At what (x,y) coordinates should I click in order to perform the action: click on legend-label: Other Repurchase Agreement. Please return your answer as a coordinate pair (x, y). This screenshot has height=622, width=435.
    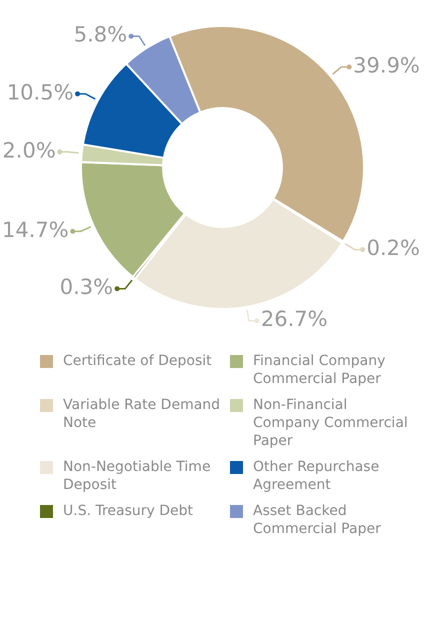
    Looking at the image, I should click on (316, 476).